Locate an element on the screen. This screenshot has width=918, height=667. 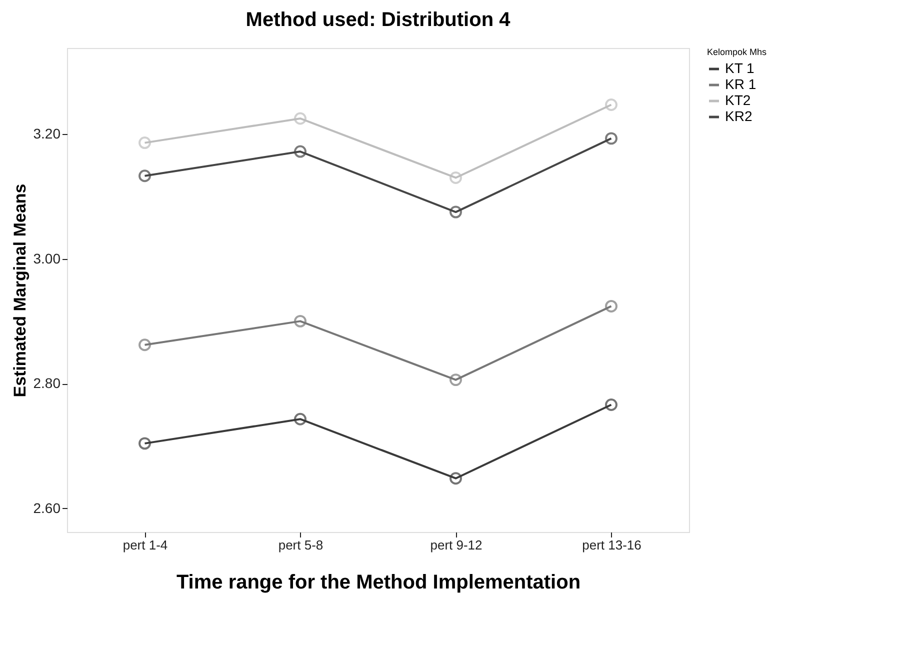
legend-label: KR2 is located at coordinates (738, 116).